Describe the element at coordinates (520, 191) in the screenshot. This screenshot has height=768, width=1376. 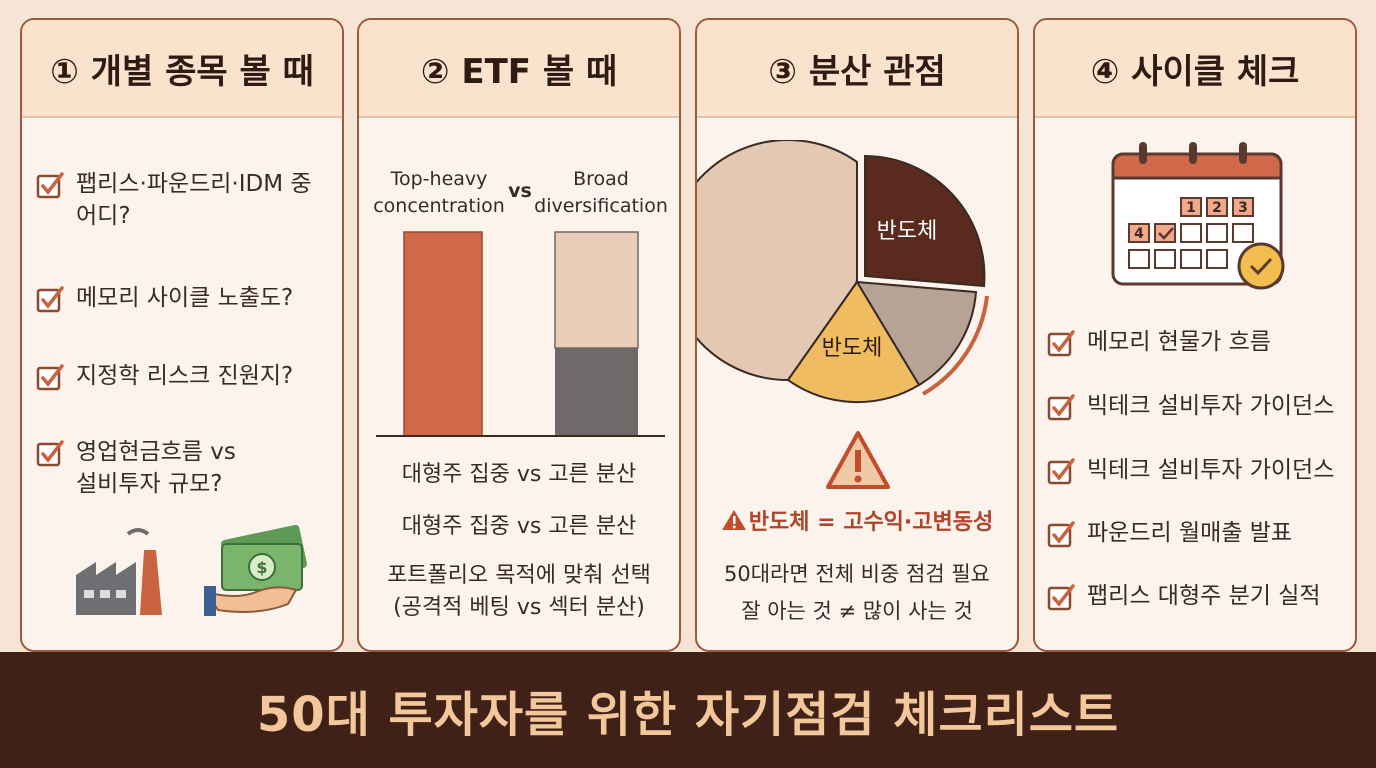
I see `vs-label: vs` at that location.